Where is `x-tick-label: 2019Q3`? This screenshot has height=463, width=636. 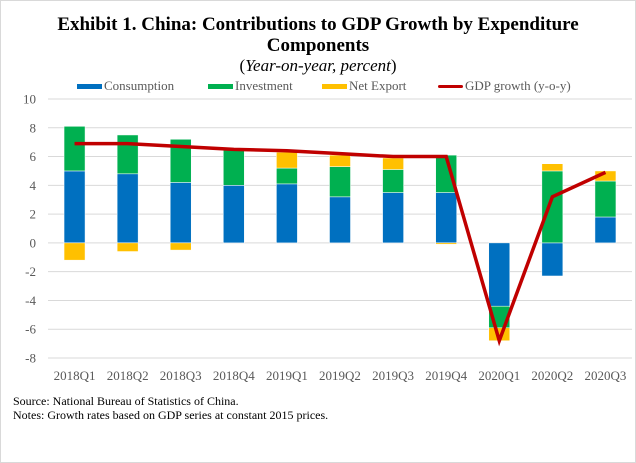 x-tick-label: 2019Q3 is located at coordinates (393, 375).